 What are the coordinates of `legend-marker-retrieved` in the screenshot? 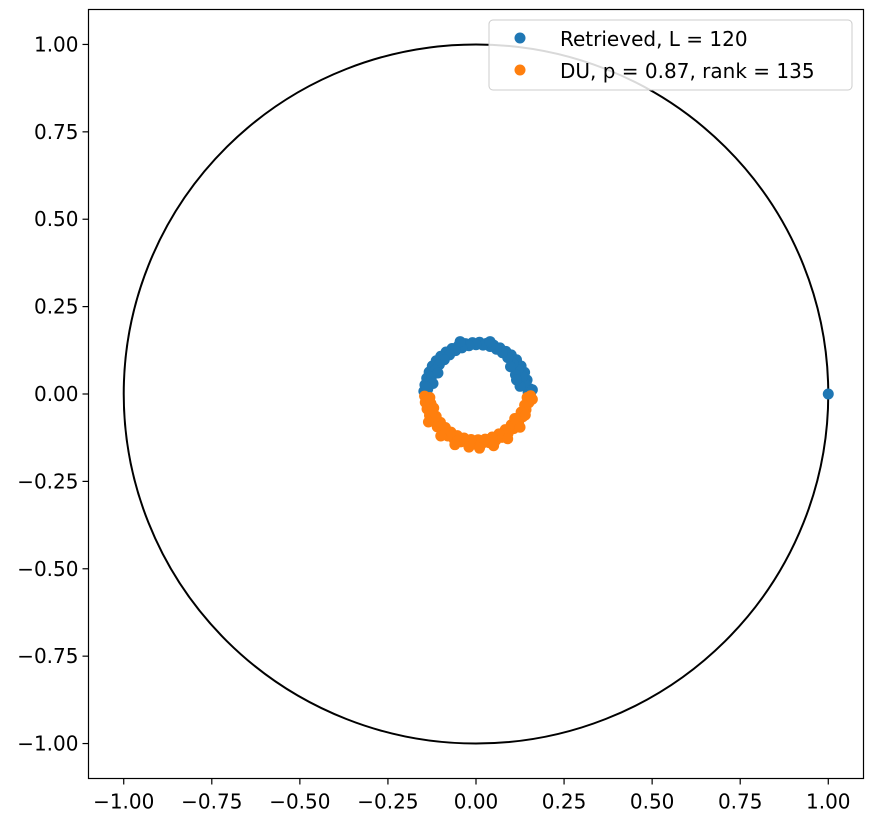 It's located at (520, 38).